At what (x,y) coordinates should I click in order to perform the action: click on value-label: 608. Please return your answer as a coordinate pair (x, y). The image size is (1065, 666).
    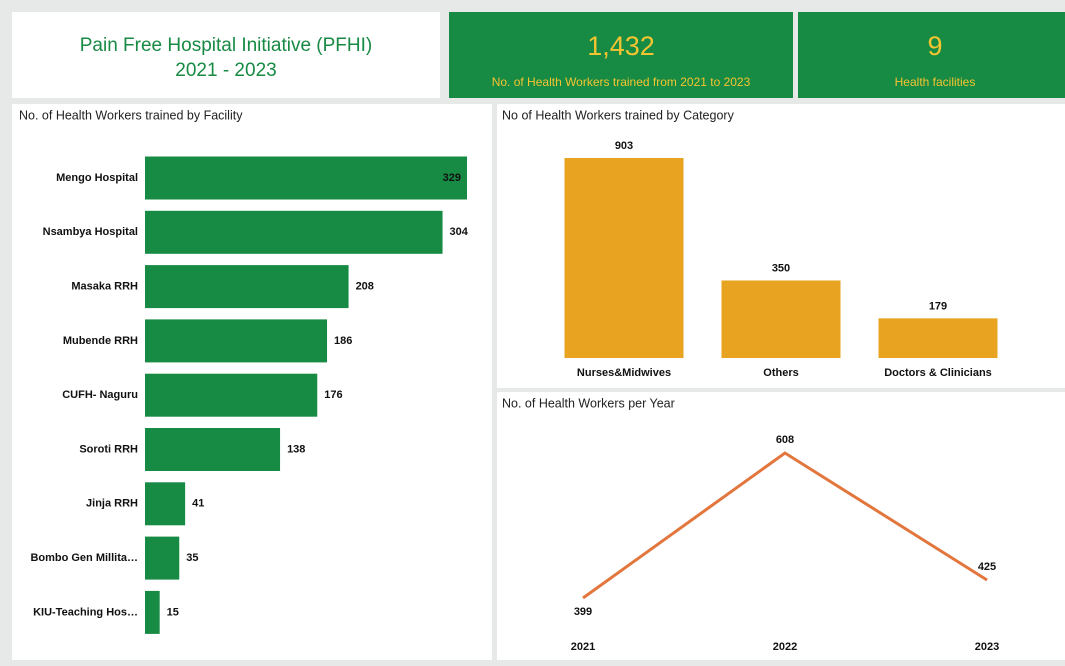
    Looking at the image, I should click on (785, 440).